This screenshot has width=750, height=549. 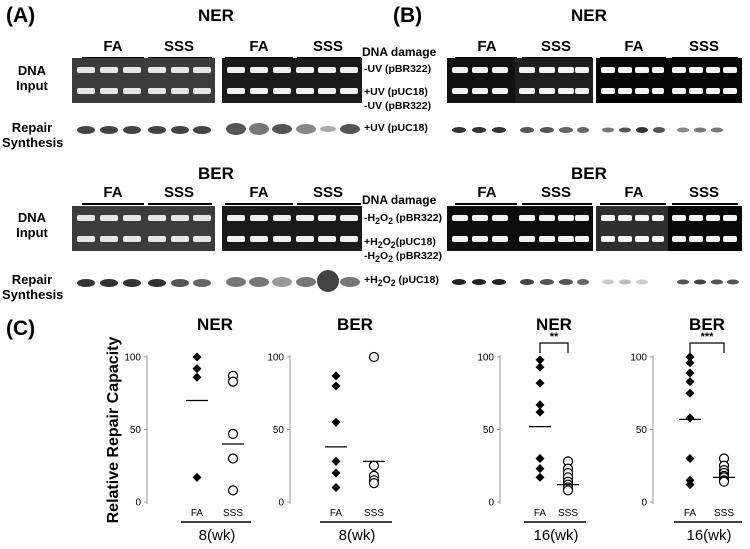 What do you see at coordinates (724, 481) in the screenshot?
I see `c3-sss-point` at bounding box center [724, 481].